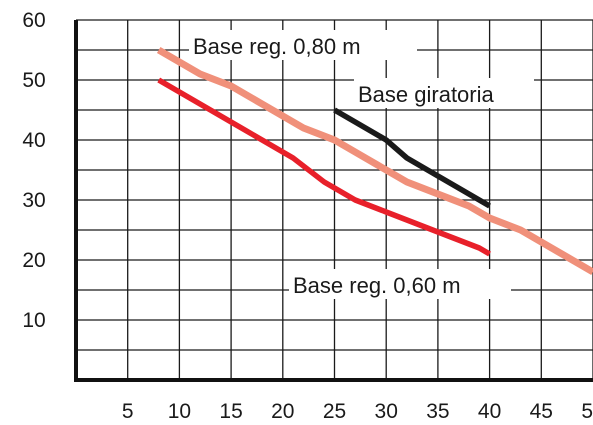 This screenshot has width=593, height=425. Describe the element at coordinates (437, 411) in the screenshot. I see `x-tick-label: 35` at that location.